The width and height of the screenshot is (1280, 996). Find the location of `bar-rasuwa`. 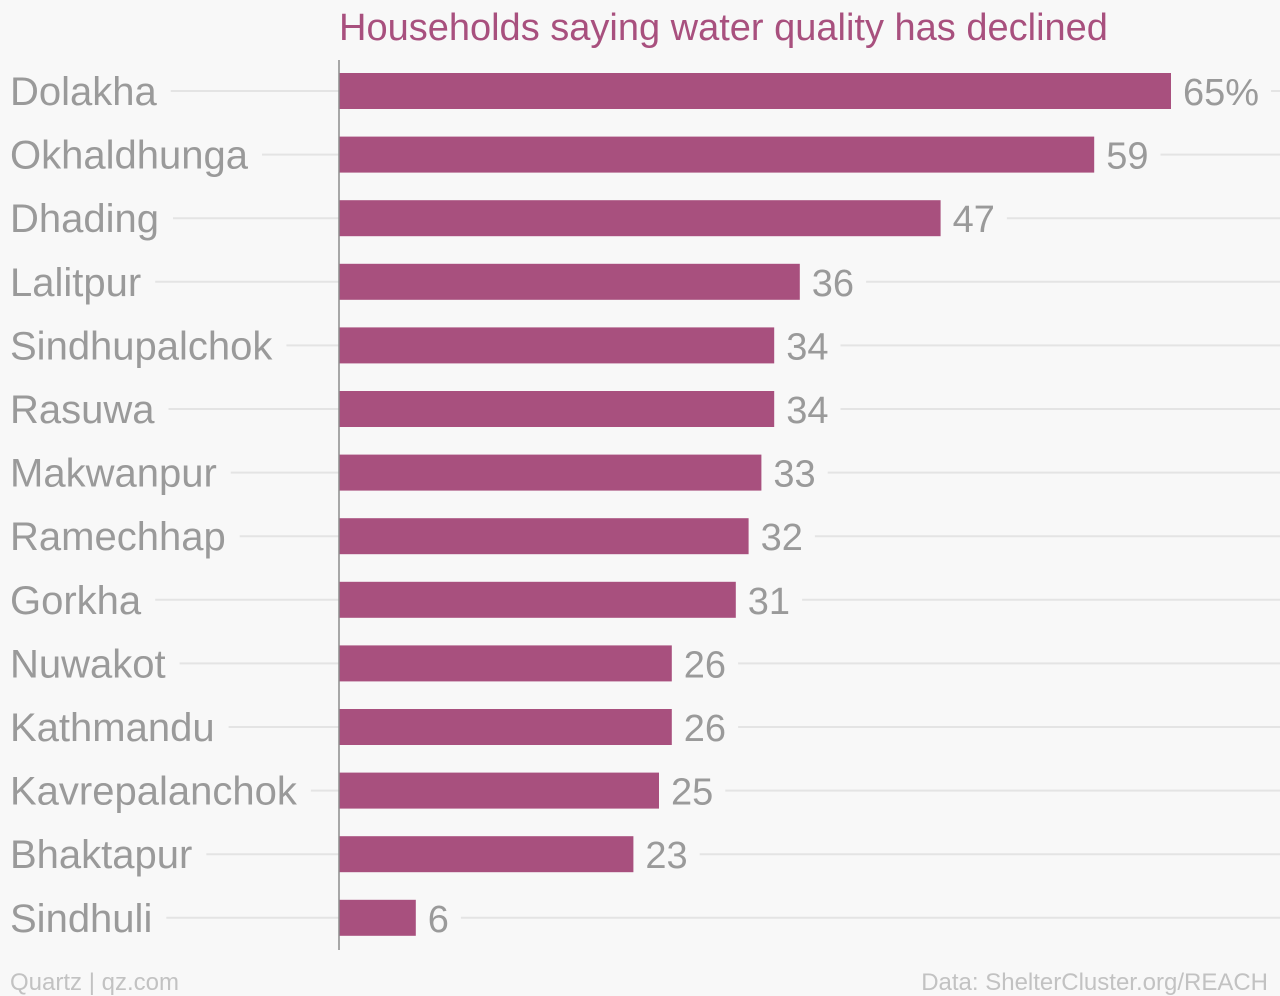

bar-rasuwa is located at coordinates (557, 409).